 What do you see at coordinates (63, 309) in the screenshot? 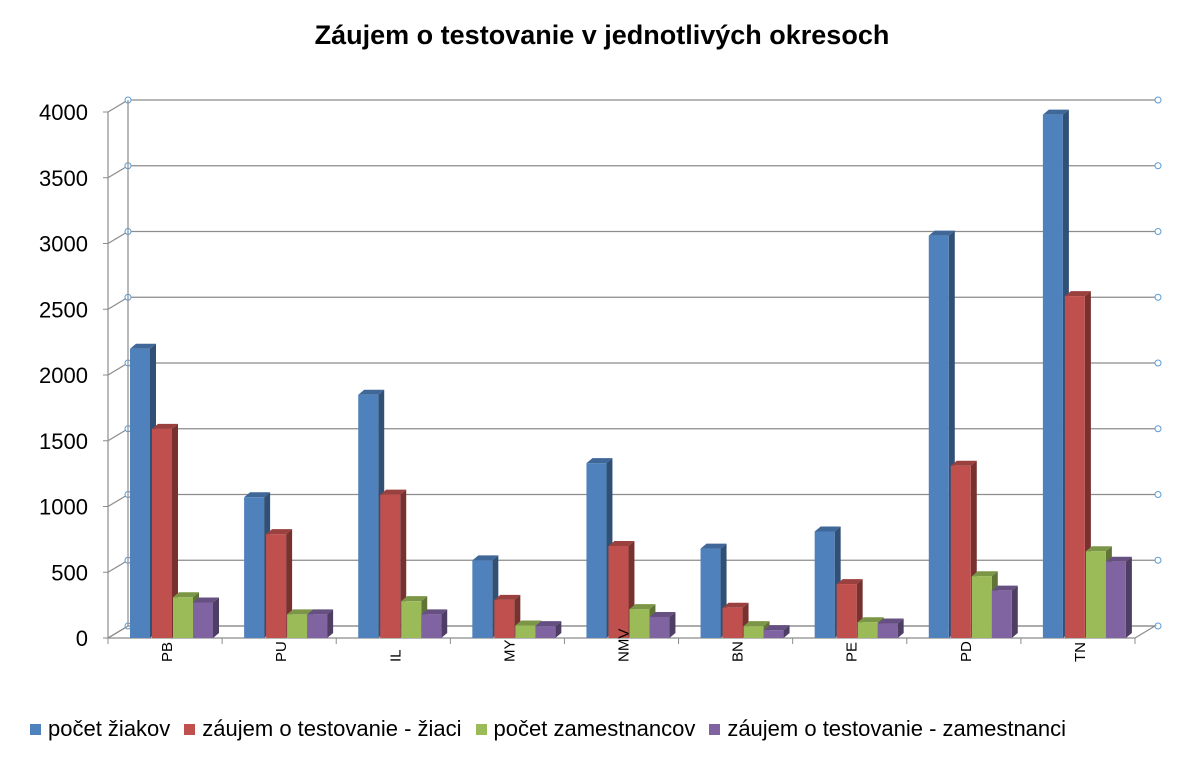
I see `y-tick-label: 2500` at bounding box center [63, 309].